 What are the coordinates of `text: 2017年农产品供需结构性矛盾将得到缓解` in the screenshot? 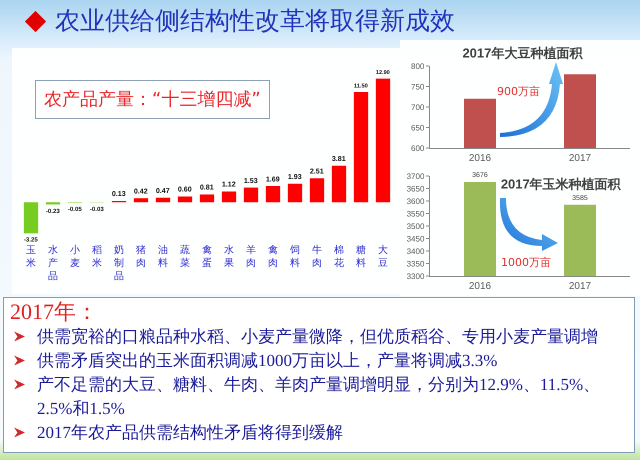 It's located at (190, 433).